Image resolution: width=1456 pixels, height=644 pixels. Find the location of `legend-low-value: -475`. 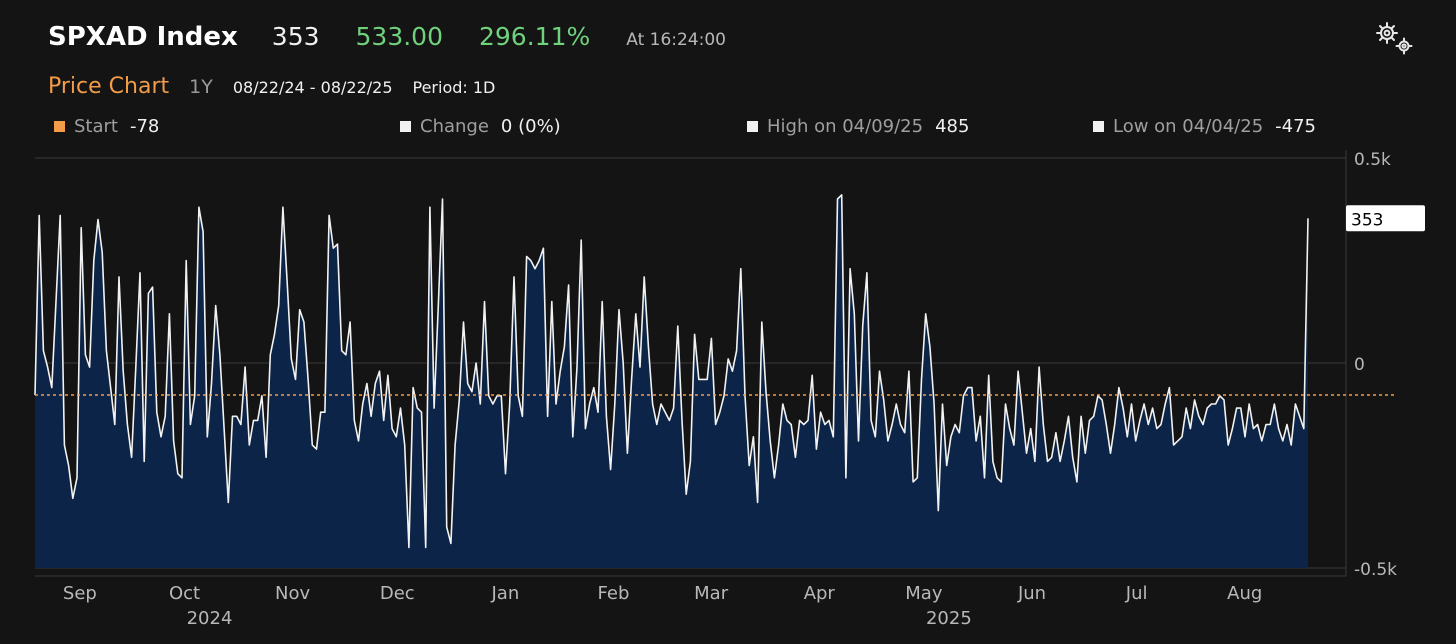

legend-low-value: -475 is located at coordinates (1296, 126).